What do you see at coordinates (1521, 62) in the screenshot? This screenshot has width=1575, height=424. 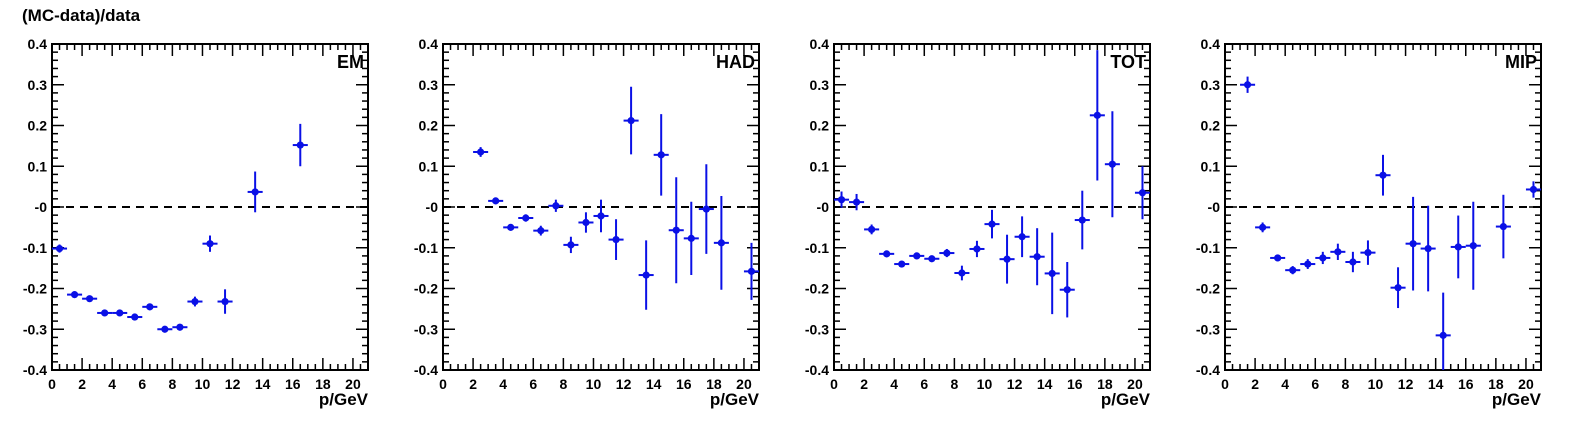 I see `panel-title: MIP` at bounding box center [1521, 62].